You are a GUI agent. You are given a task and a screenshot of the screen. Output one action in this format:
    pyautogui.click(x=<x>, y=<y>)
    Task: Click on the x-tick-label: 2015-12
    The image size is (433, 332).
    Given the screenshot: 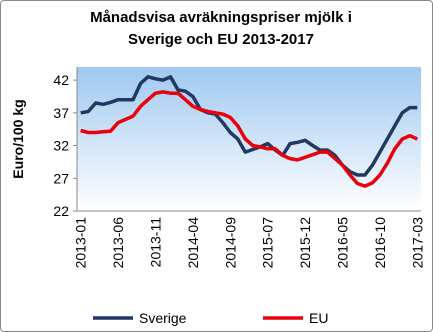 What is the action you would take?
    pyautogui.click(x=305, y=243)
    